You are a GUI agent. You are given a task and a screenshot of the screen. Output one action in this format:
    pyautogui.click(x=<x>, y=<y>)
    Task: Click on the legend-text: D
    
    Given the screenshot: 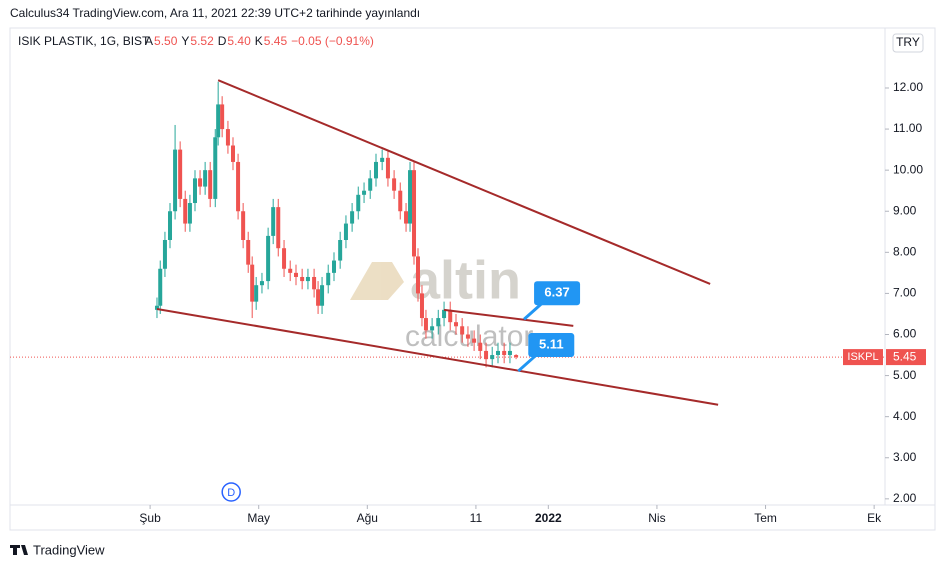 What is the action you would take?
    pyautogui.click(x=222, y=41)
    